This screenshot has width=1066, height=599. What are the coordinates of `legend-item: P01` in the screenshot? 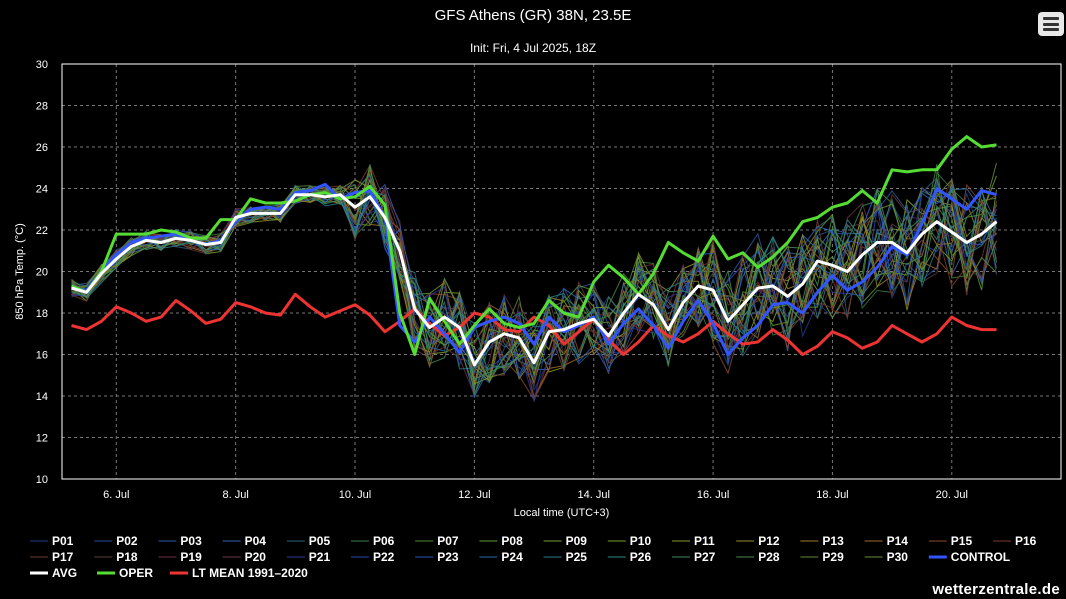 It's located at (52, 541).